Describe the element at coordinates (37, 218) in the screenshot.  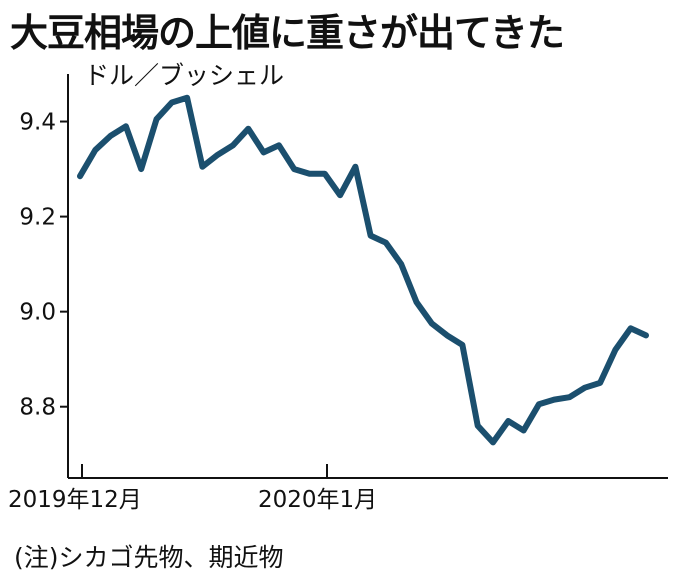
I see `y-tick-label: 9.2` at that location.